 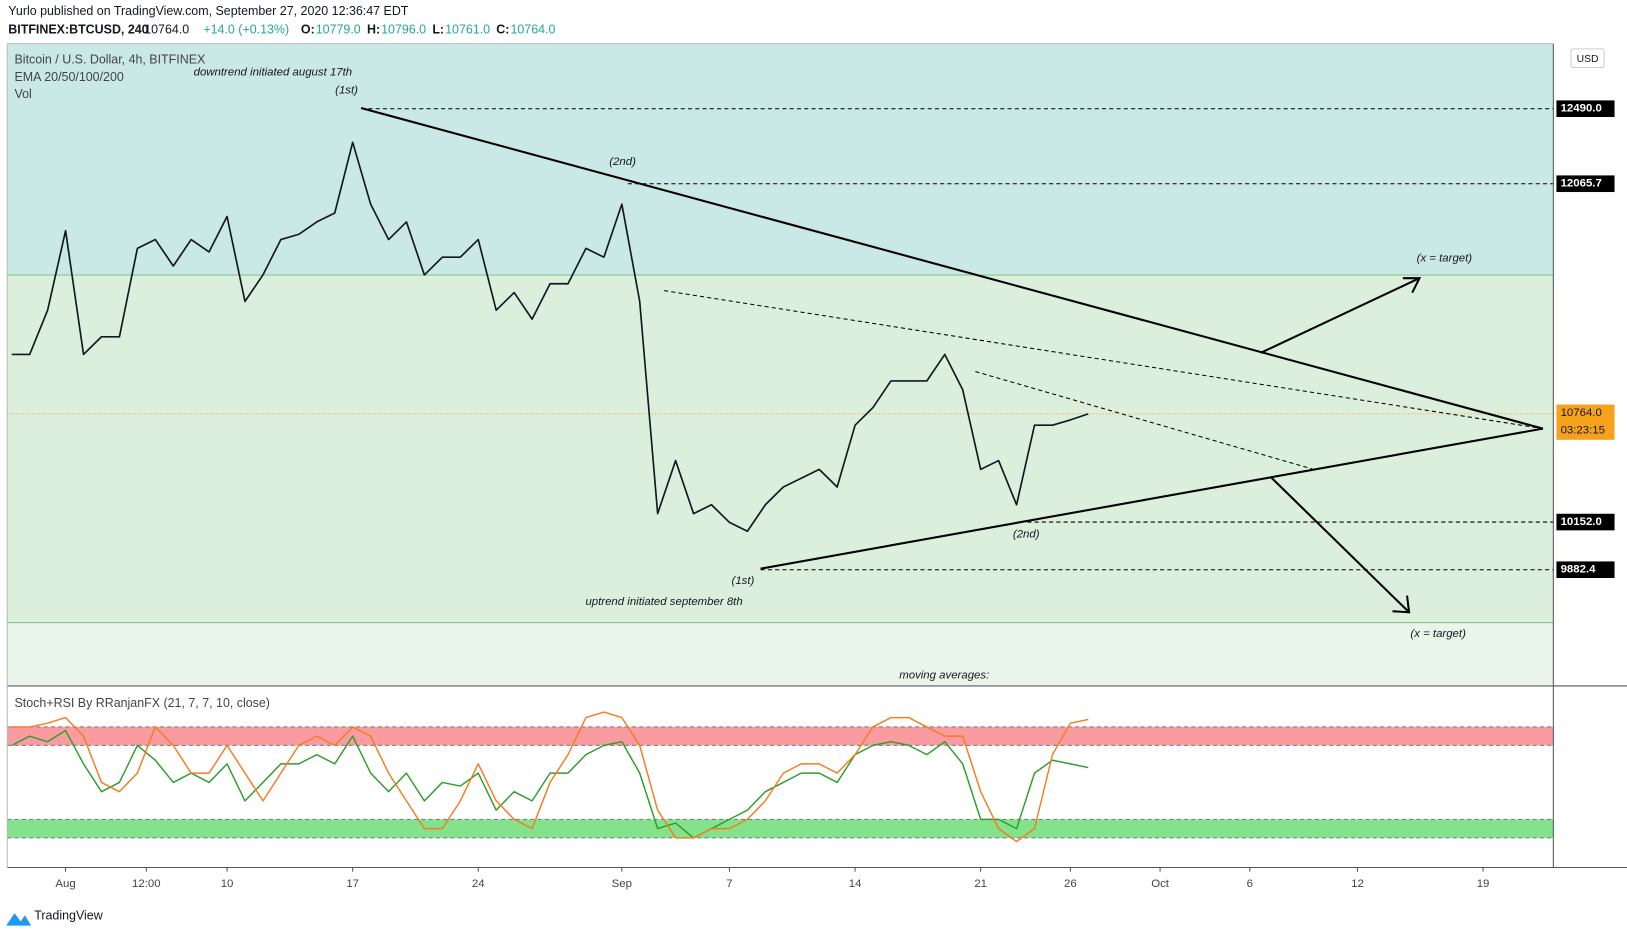 I want to click on change: +14.0 (+0.13%), so click(x=246, y=29).